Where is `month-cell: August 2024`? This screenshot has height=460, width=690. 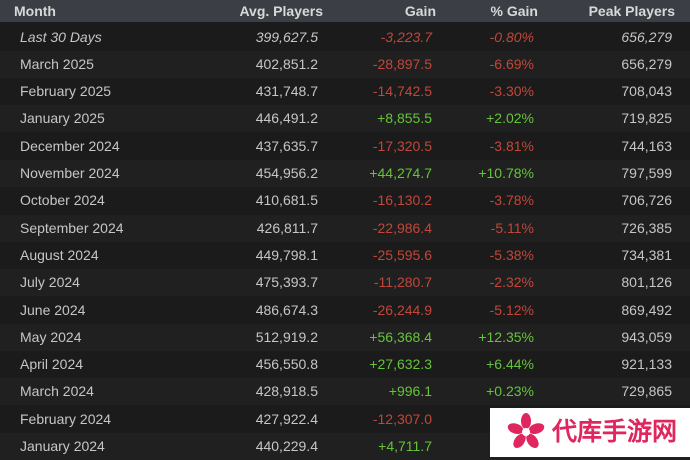 month-cell: August 2024 is located at coordinates (59, 254).